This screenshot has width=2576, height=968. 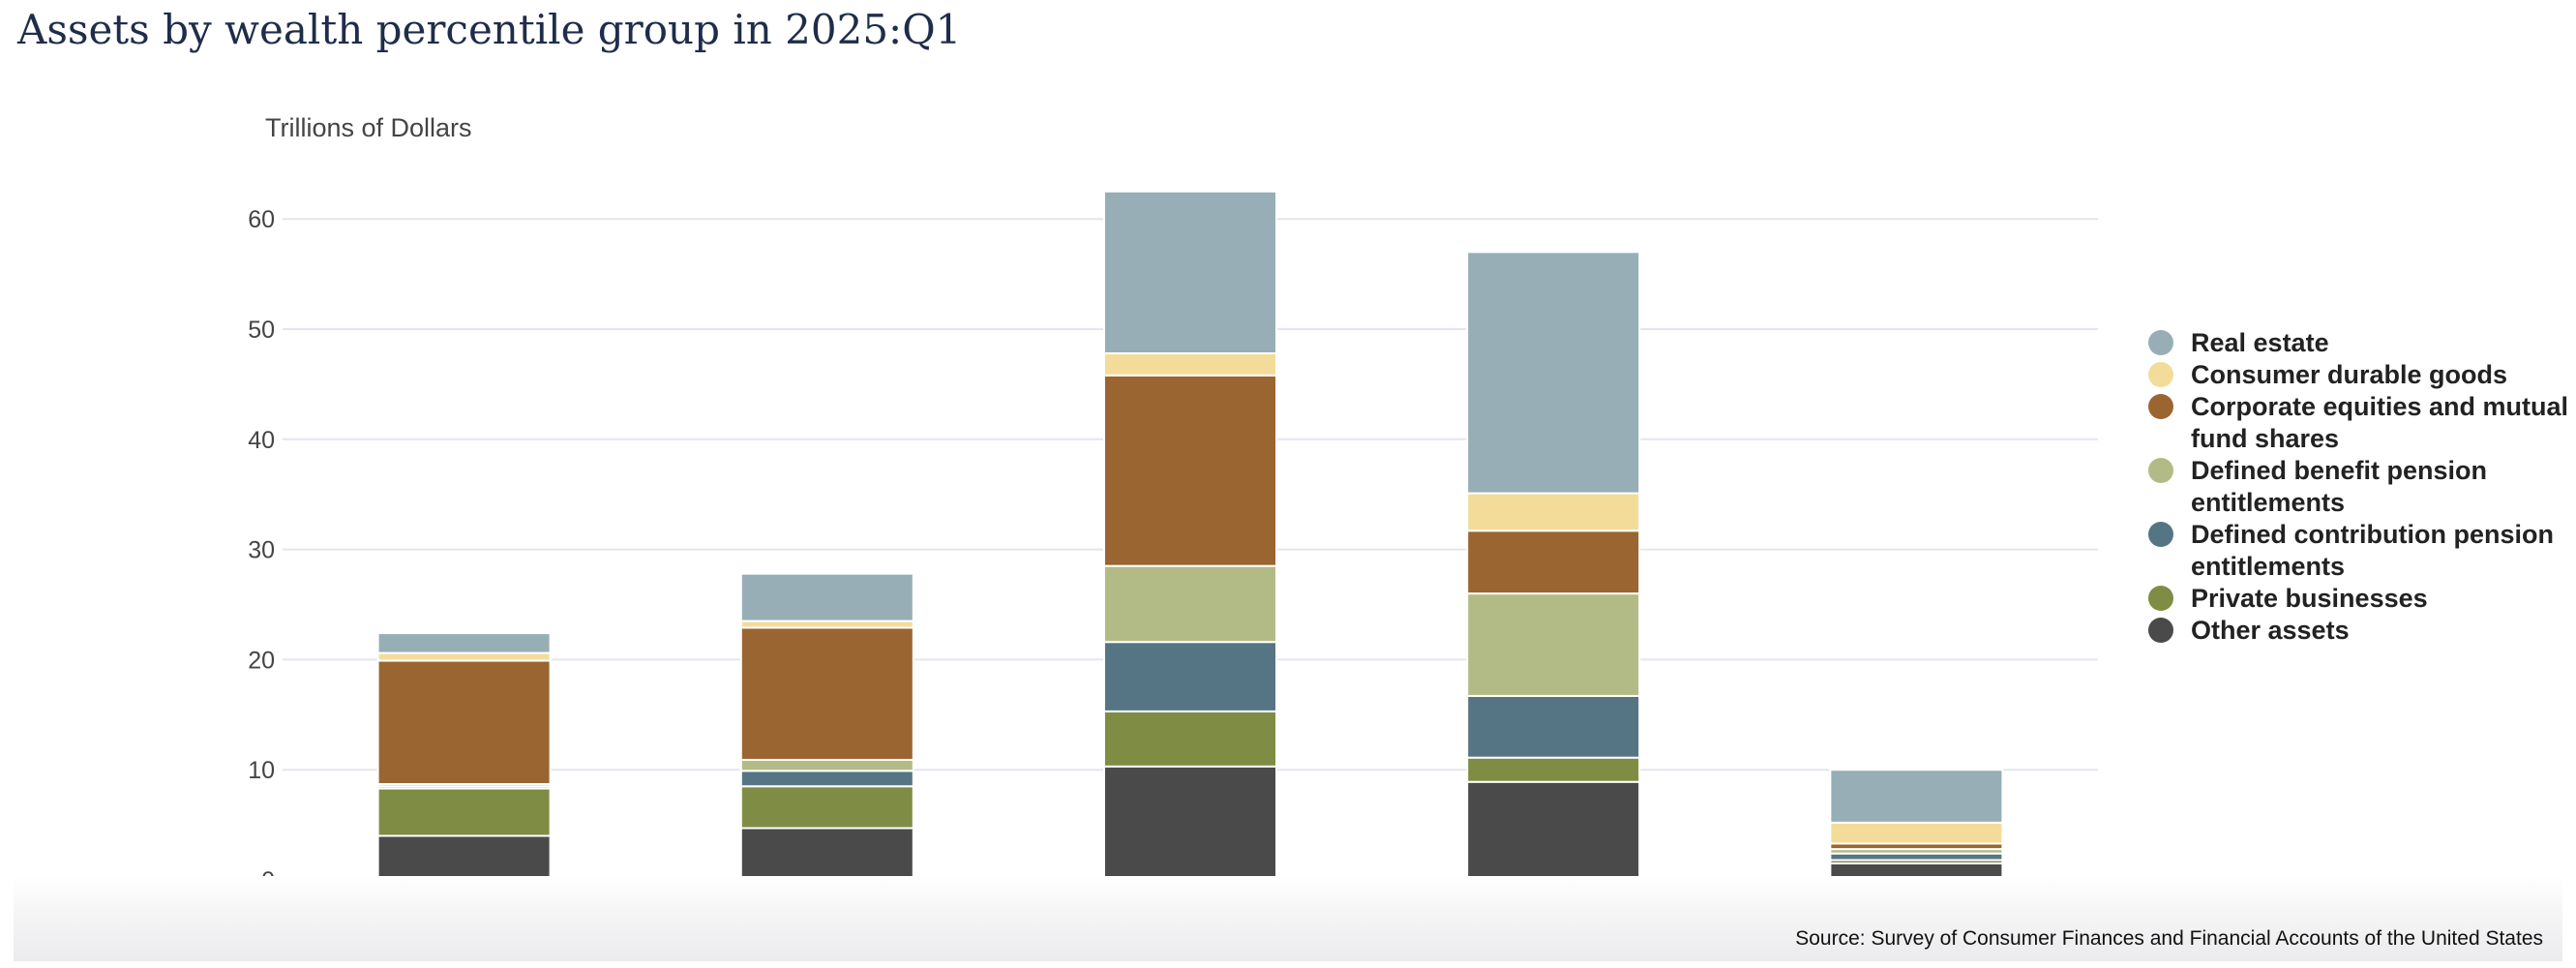 I want to click on legend-label: Other assets, so click(x=2270, y=630).